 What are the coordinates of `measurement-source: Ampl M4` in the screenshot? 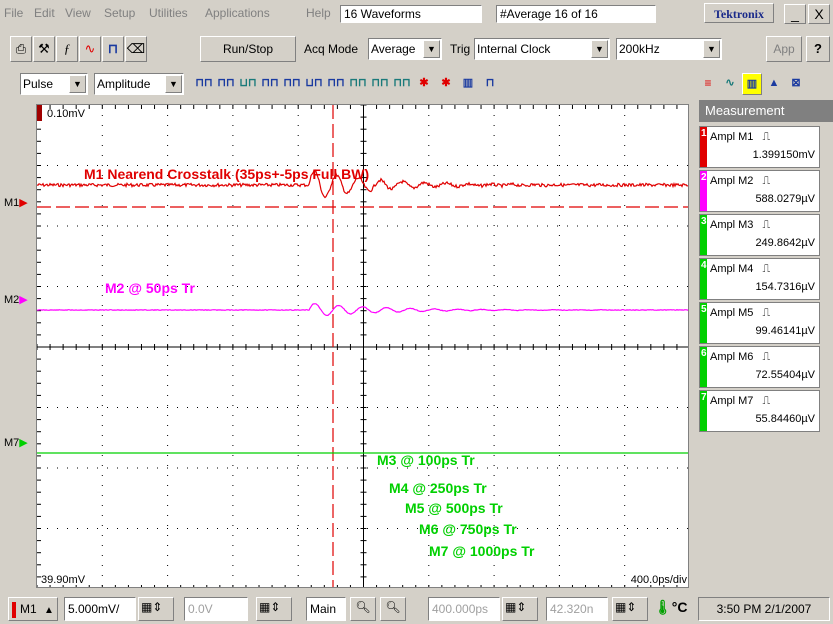 It's located at (732, 269).